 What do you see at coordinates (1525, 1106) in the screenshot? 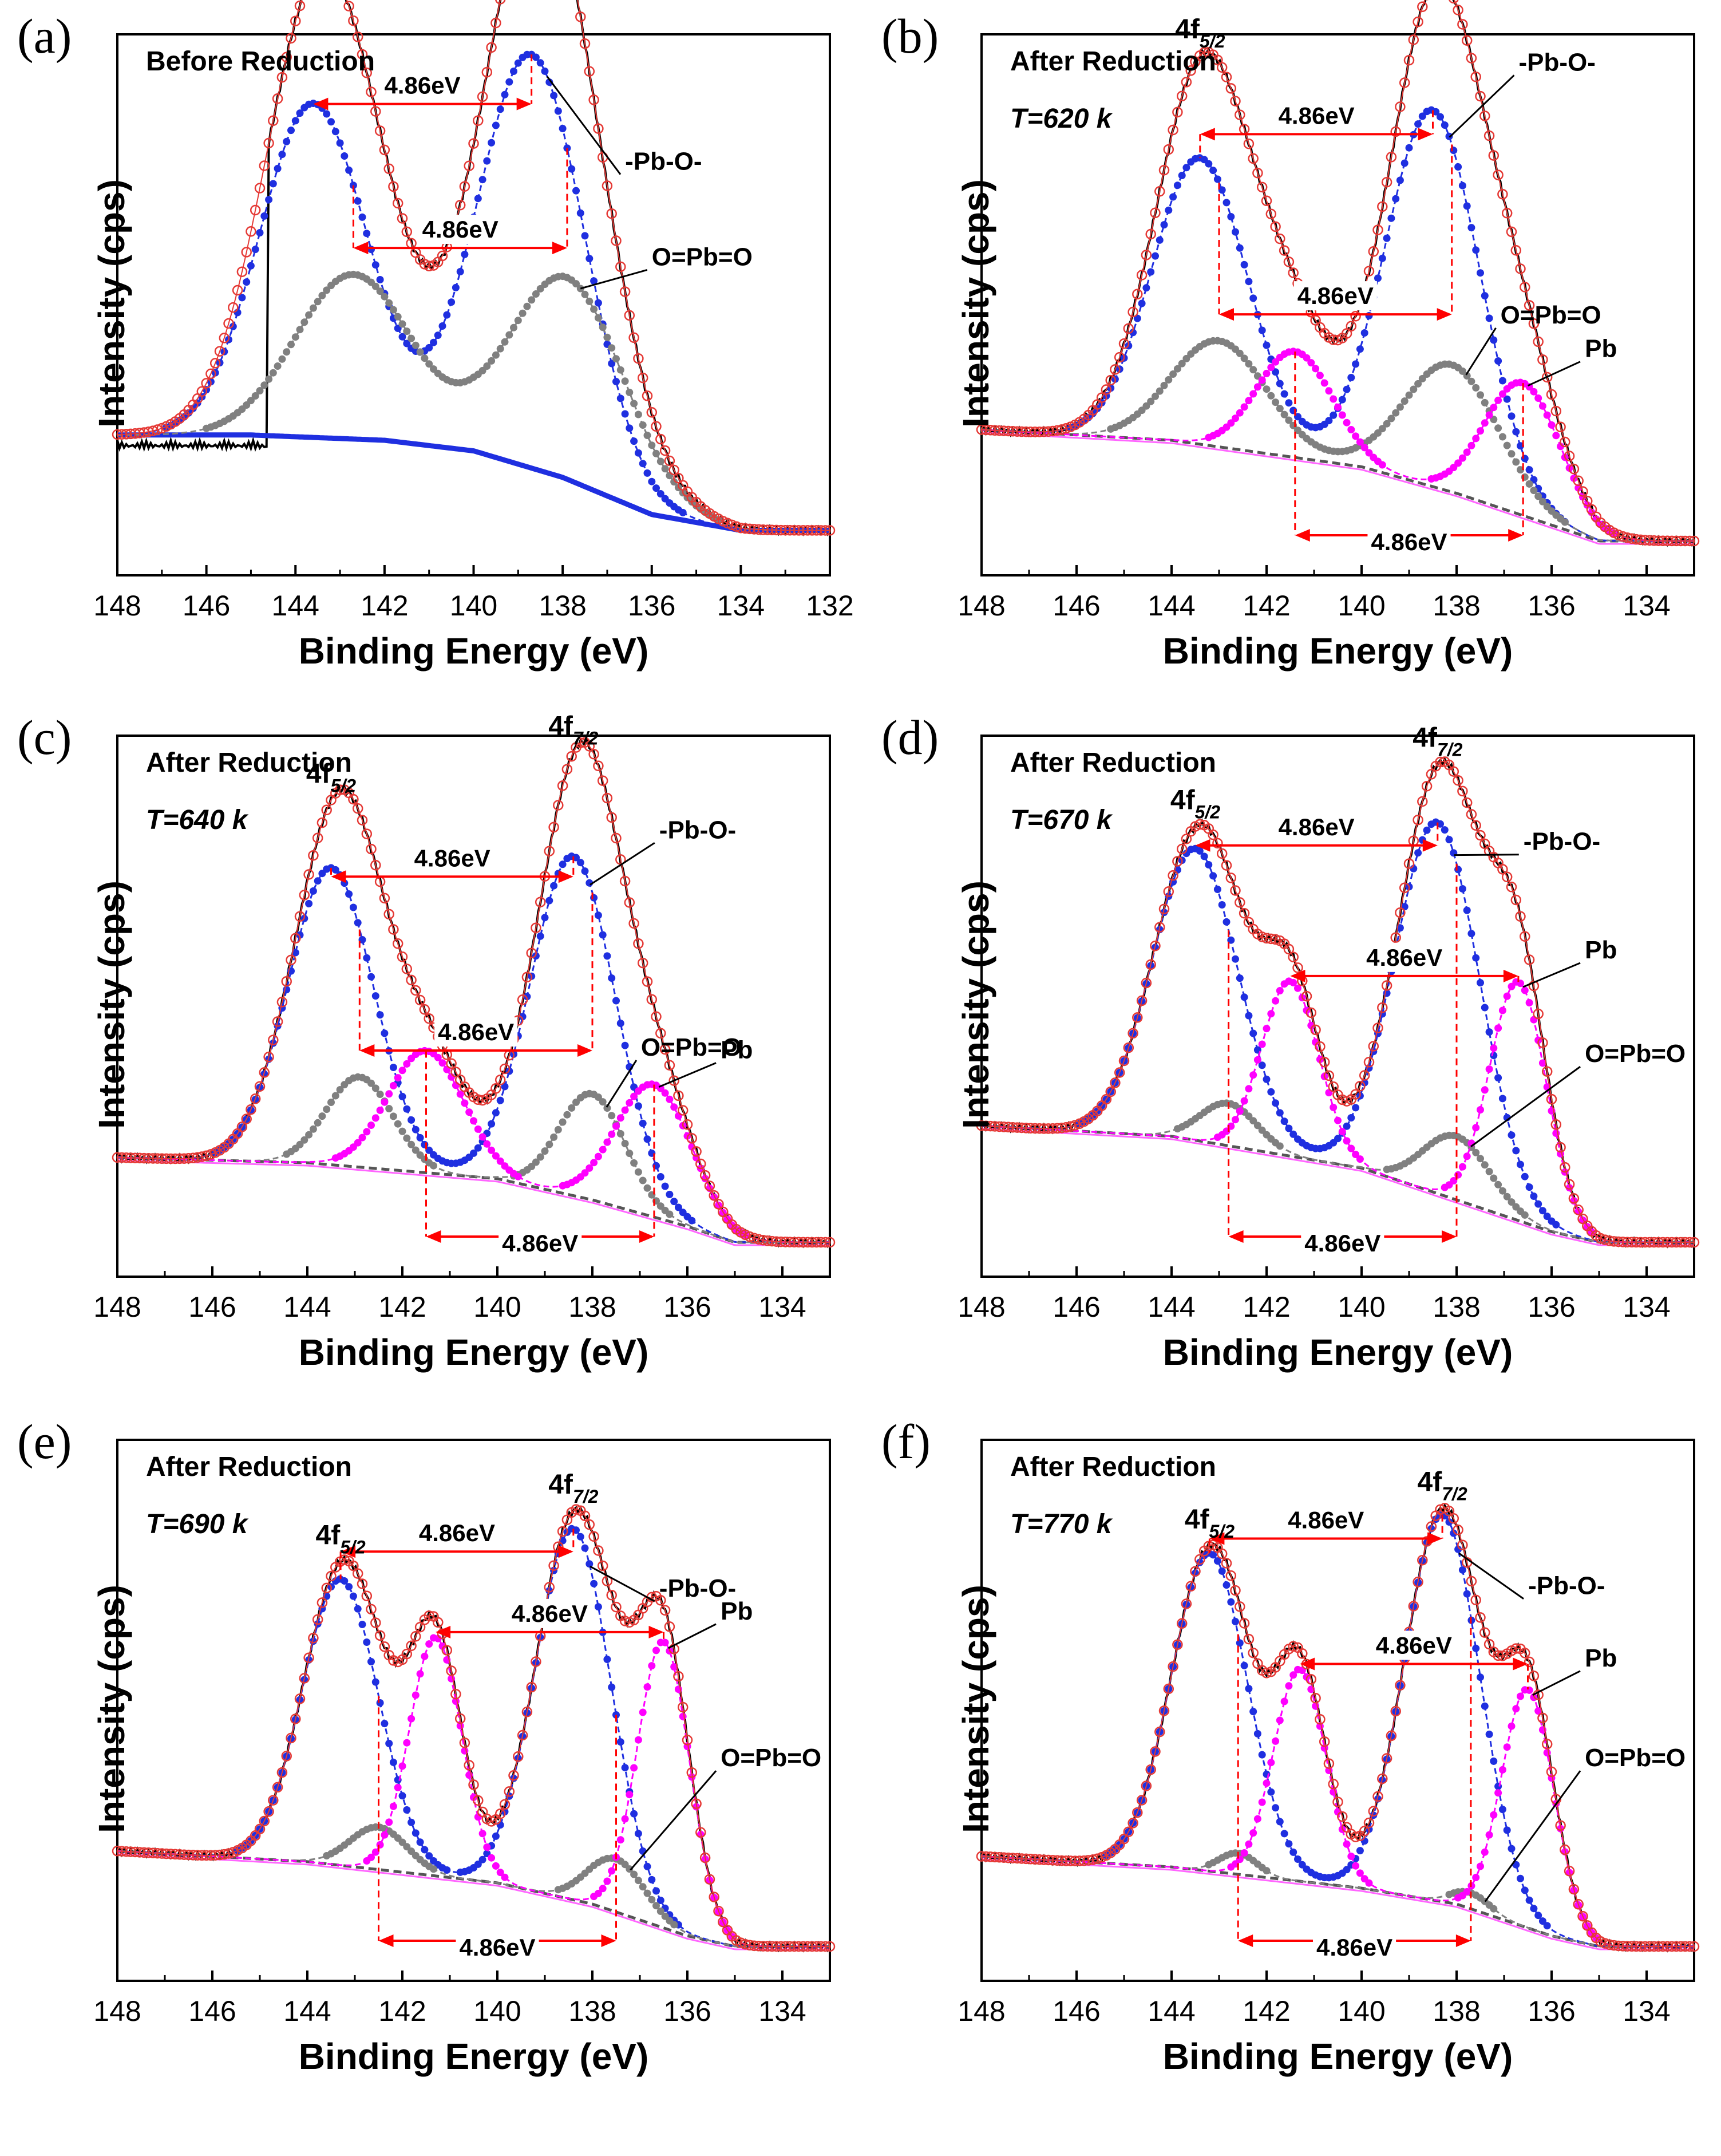
I see `leader-line` at bounding box center [1525, 1106].